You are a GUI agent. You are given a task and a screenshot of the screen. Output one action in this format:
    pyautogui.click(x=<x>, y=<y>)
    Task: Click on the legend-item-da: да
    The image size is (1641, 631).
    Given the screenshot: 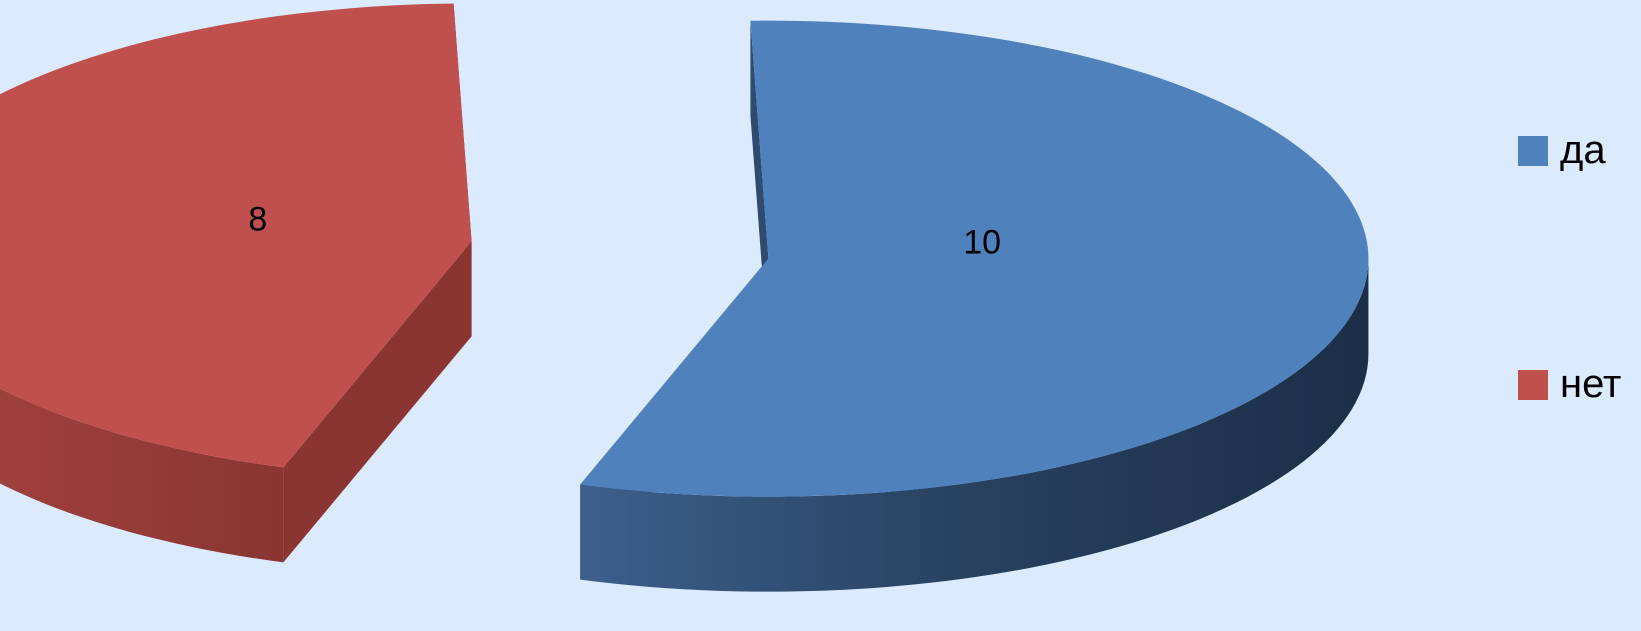 What is the action you would take?
    pyautogui.click(x=1562, y=150)
    